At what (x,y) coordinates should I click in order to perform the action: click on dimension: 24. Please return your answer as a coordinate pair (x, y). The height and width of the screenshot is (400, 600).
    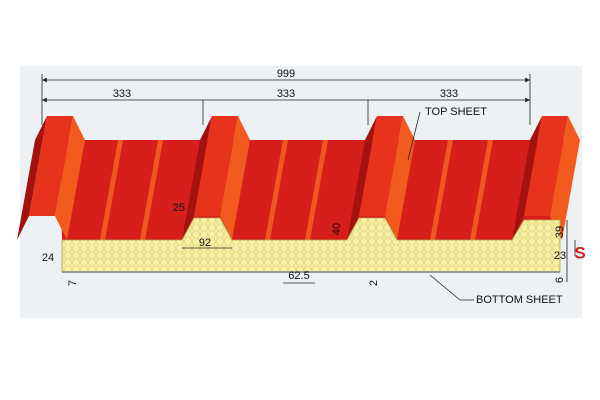
    Looking at the image, I should click on (48, 258).